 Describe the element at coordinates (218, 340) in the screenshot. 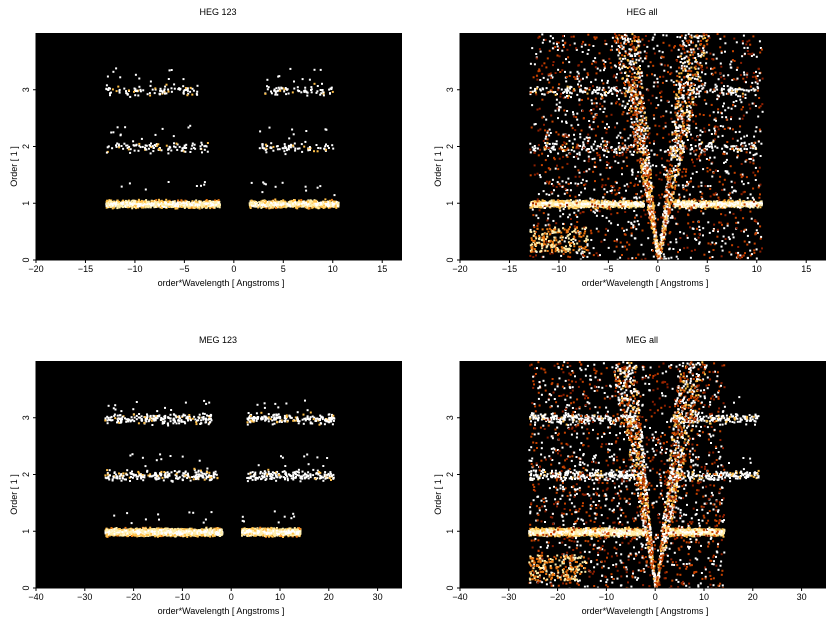

I see `chart-title: MEG 123` at that location.